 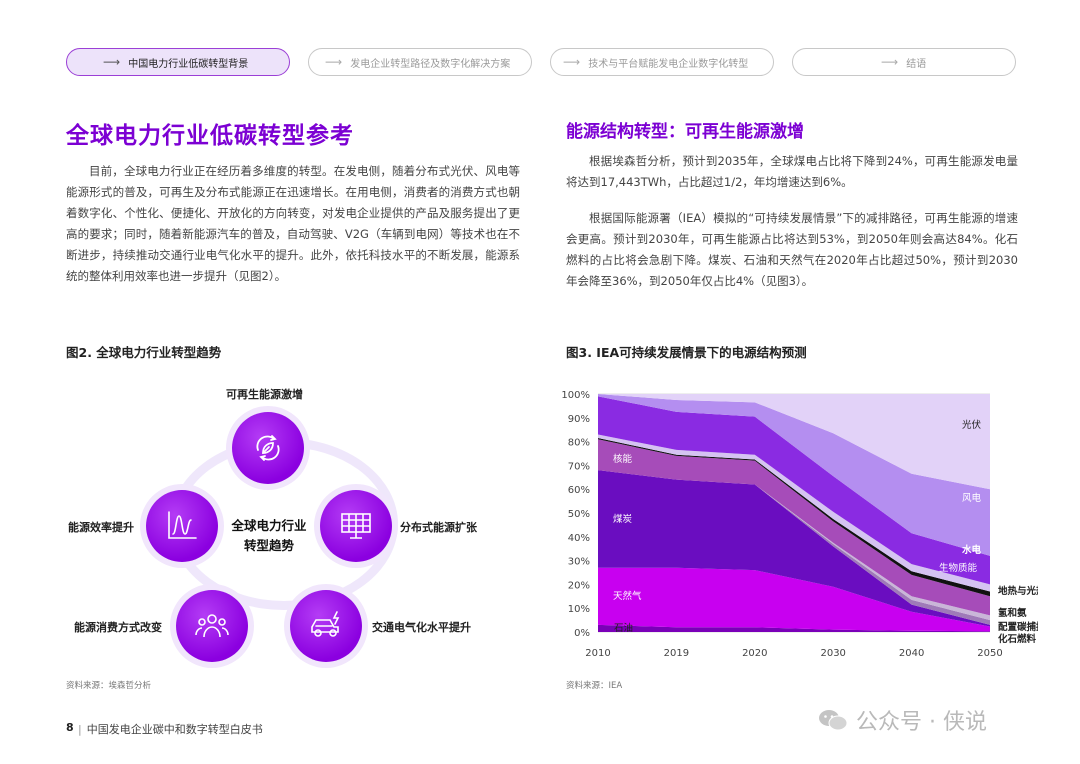 What do you see at coordinates (833, 720) in the screenshot?
I see `wechat-icon` at bounding box center [833, 720].